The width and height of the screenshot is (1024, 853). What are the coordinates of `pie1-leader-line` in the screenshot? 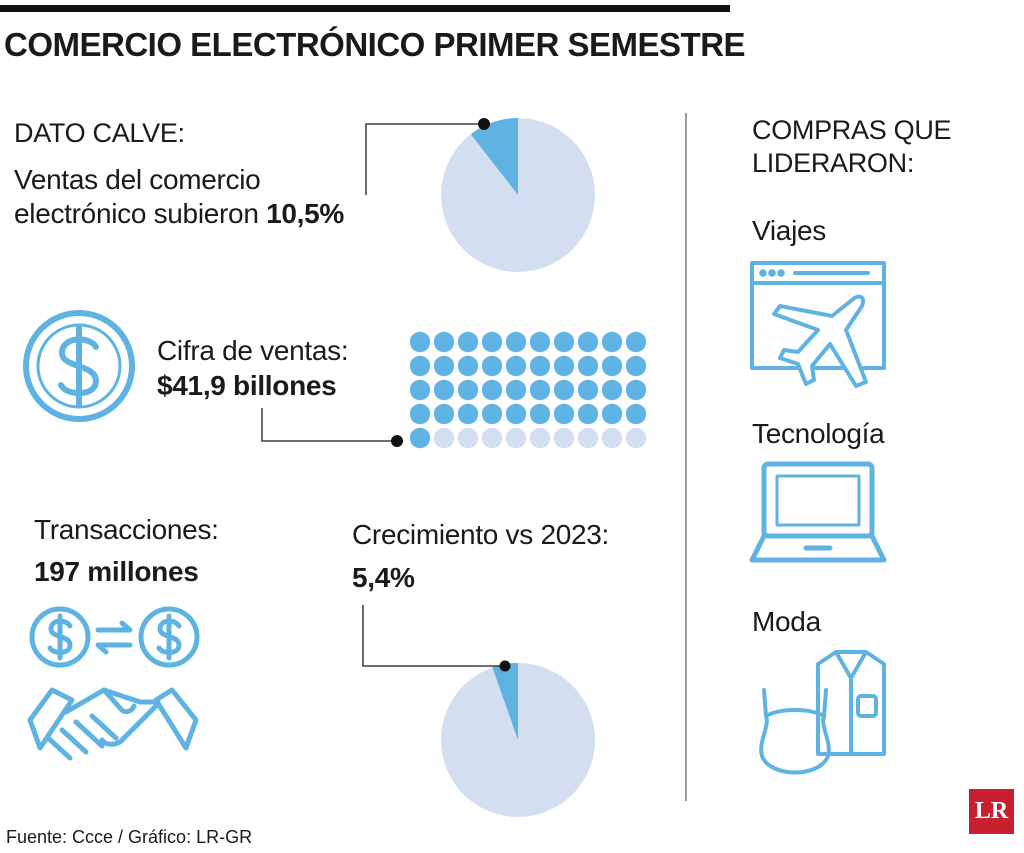 It's located at (424, 159).